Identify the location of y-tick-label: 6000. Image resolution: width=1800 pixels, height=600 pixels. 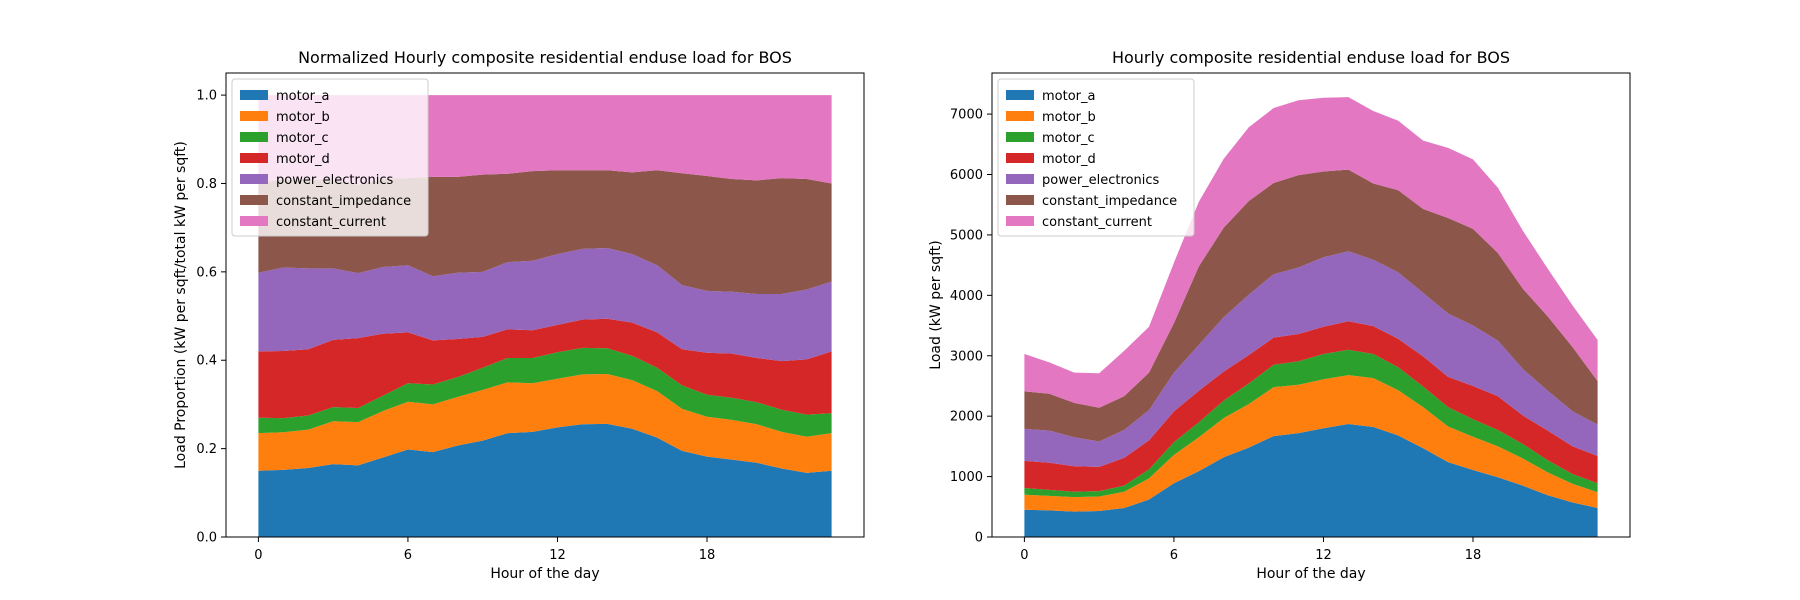
(966, 175).